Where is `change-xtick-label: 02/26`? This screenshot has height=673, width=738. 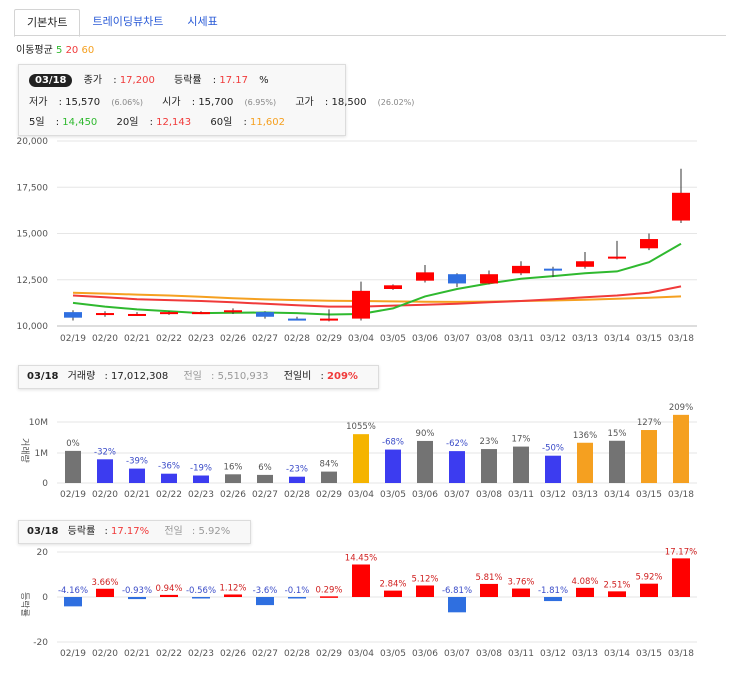 change-xtick-label: 02/26 is located at coordinates (233, 654).